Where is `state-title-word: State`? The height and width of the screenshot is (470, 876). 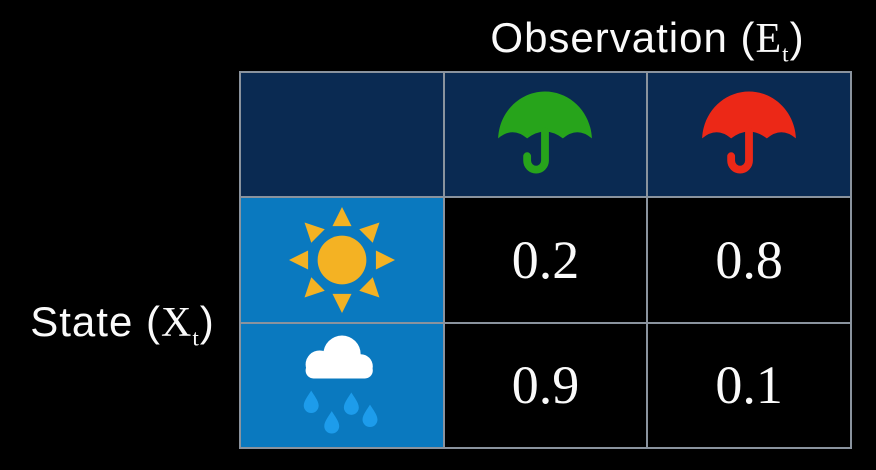
state-title-word: State is located at coordinates (82, 321).